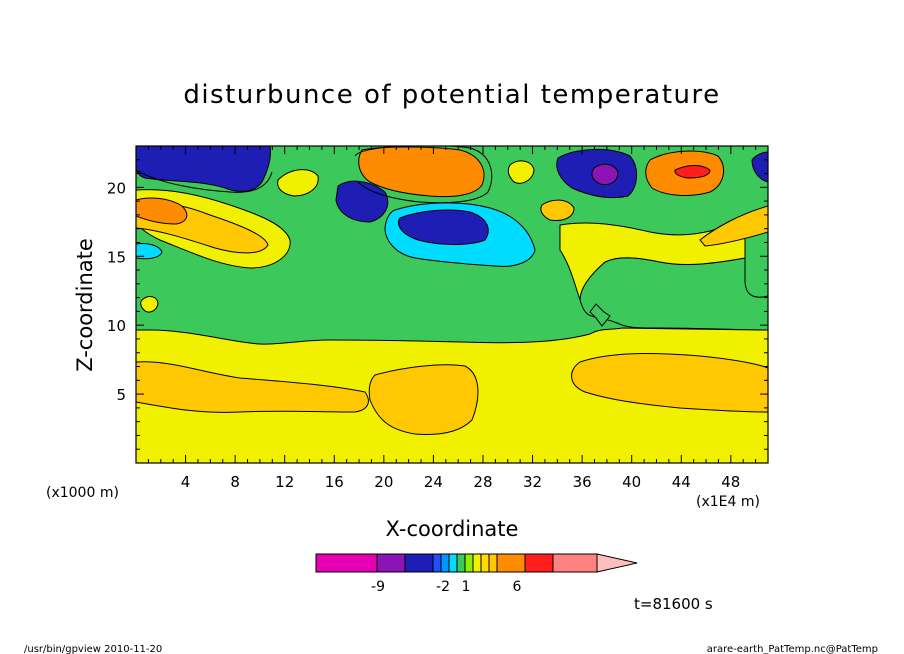 The image size is (904, 654). Describe the element at coordinates (730, 482) in the screenshot. I see `x-tick-label: 48` at that location.